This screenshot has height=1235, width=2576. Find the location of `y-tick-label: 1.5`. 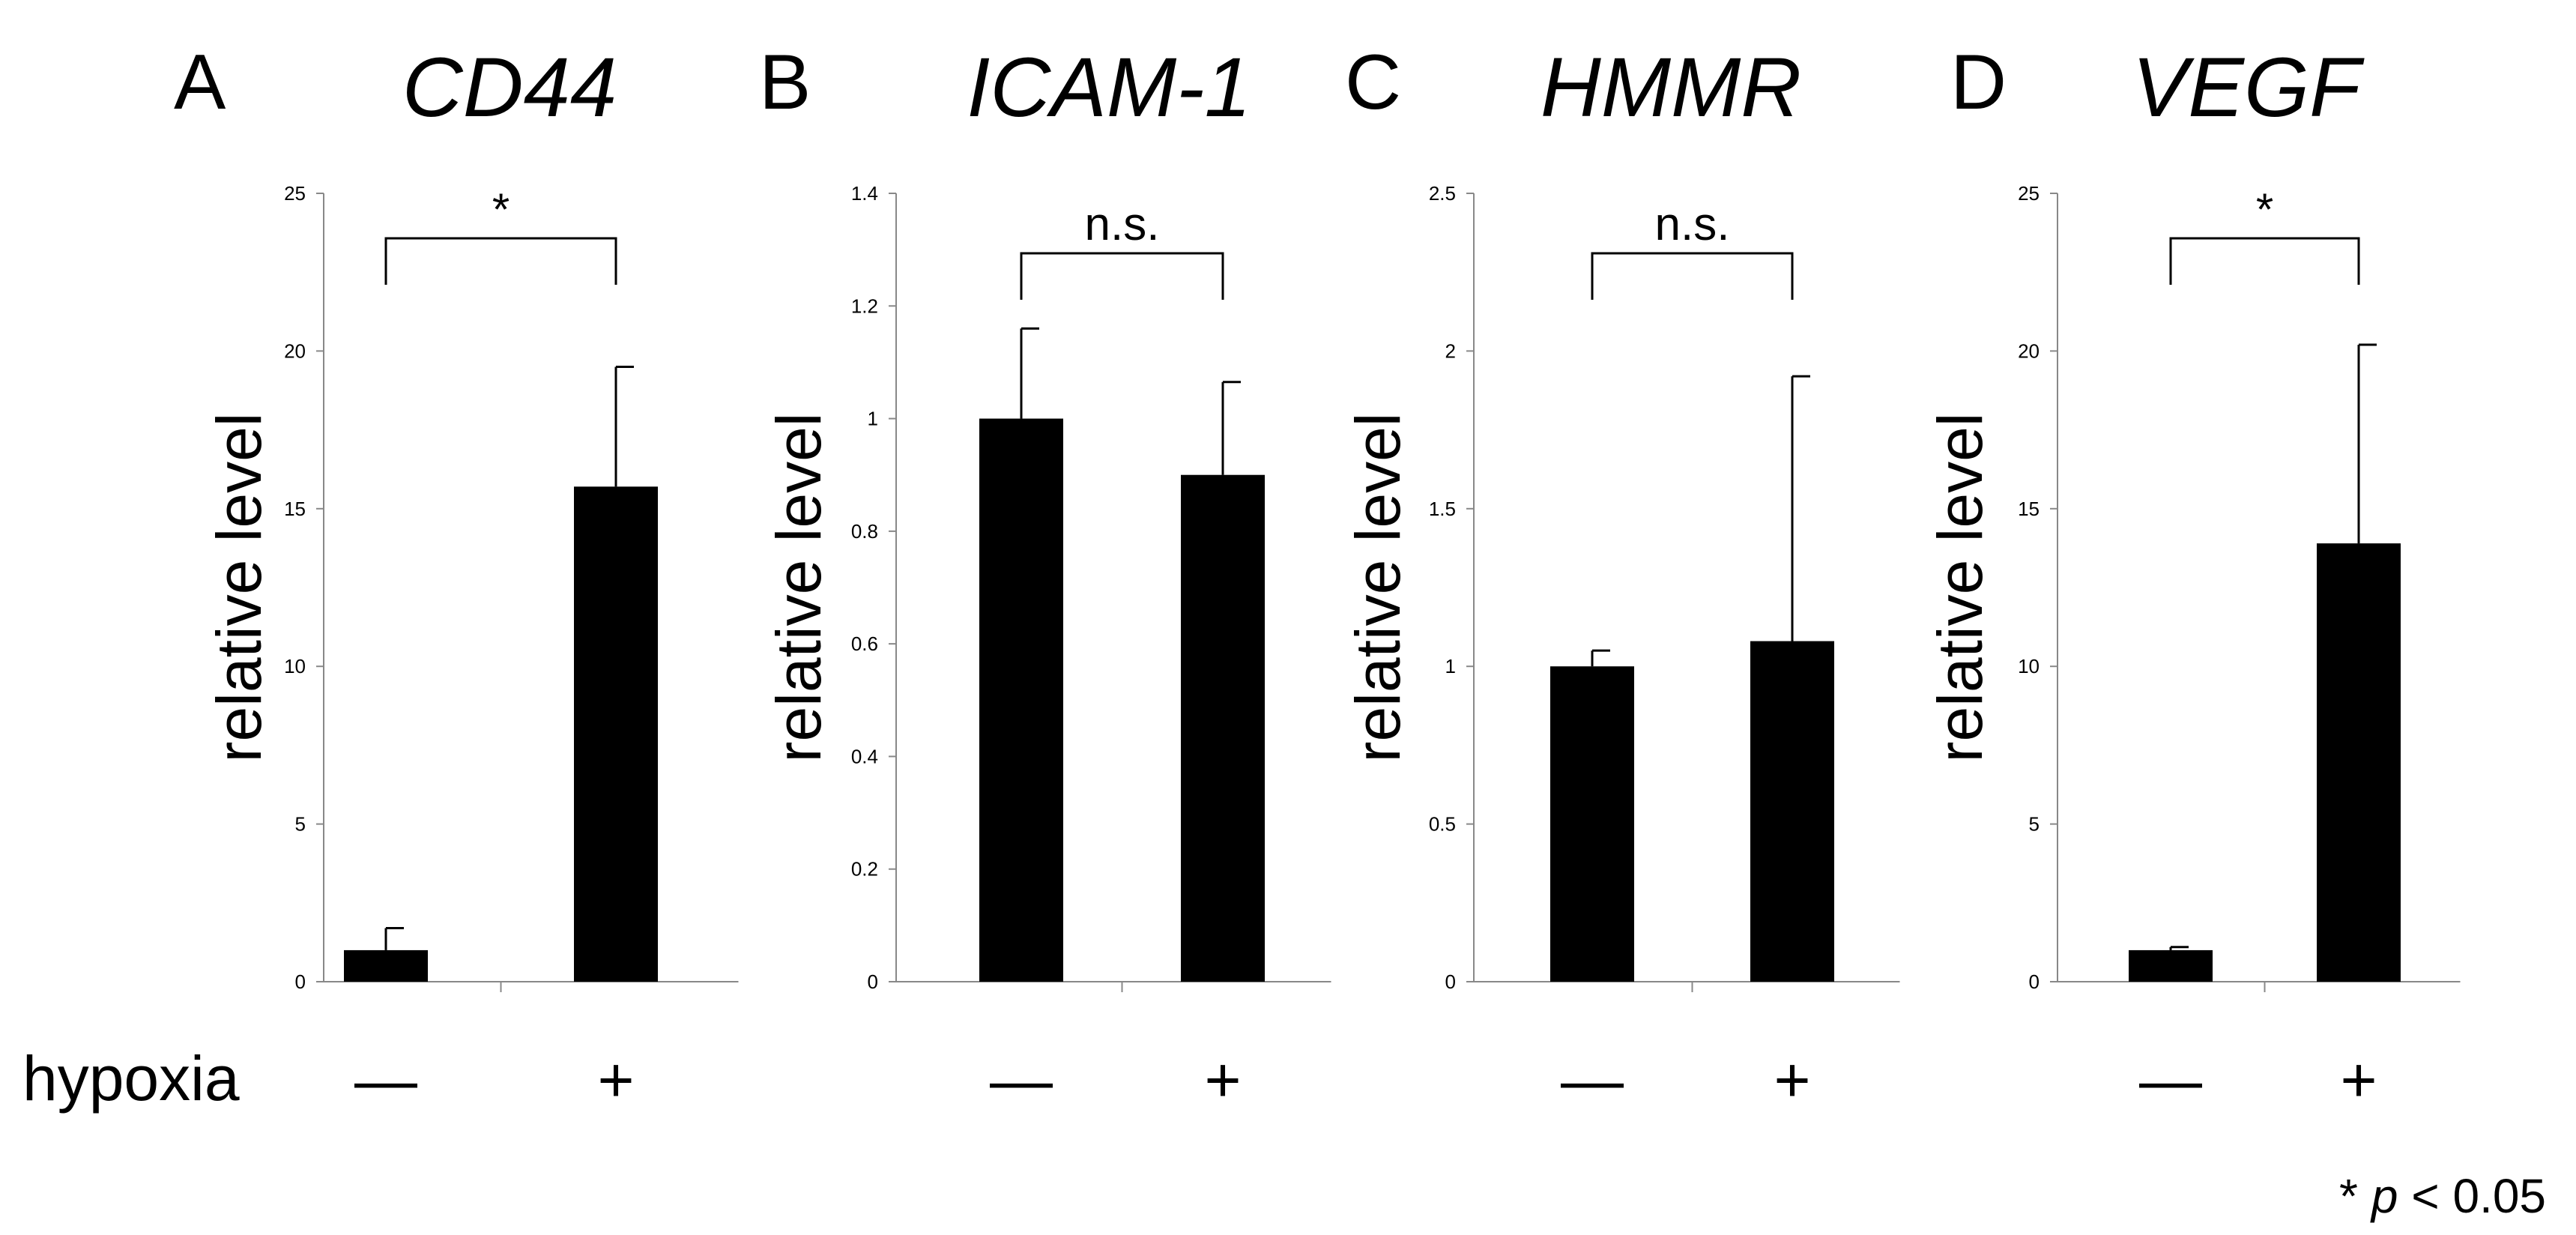

y-tick-label: 1.5 is located at coordinates (1442, 509).